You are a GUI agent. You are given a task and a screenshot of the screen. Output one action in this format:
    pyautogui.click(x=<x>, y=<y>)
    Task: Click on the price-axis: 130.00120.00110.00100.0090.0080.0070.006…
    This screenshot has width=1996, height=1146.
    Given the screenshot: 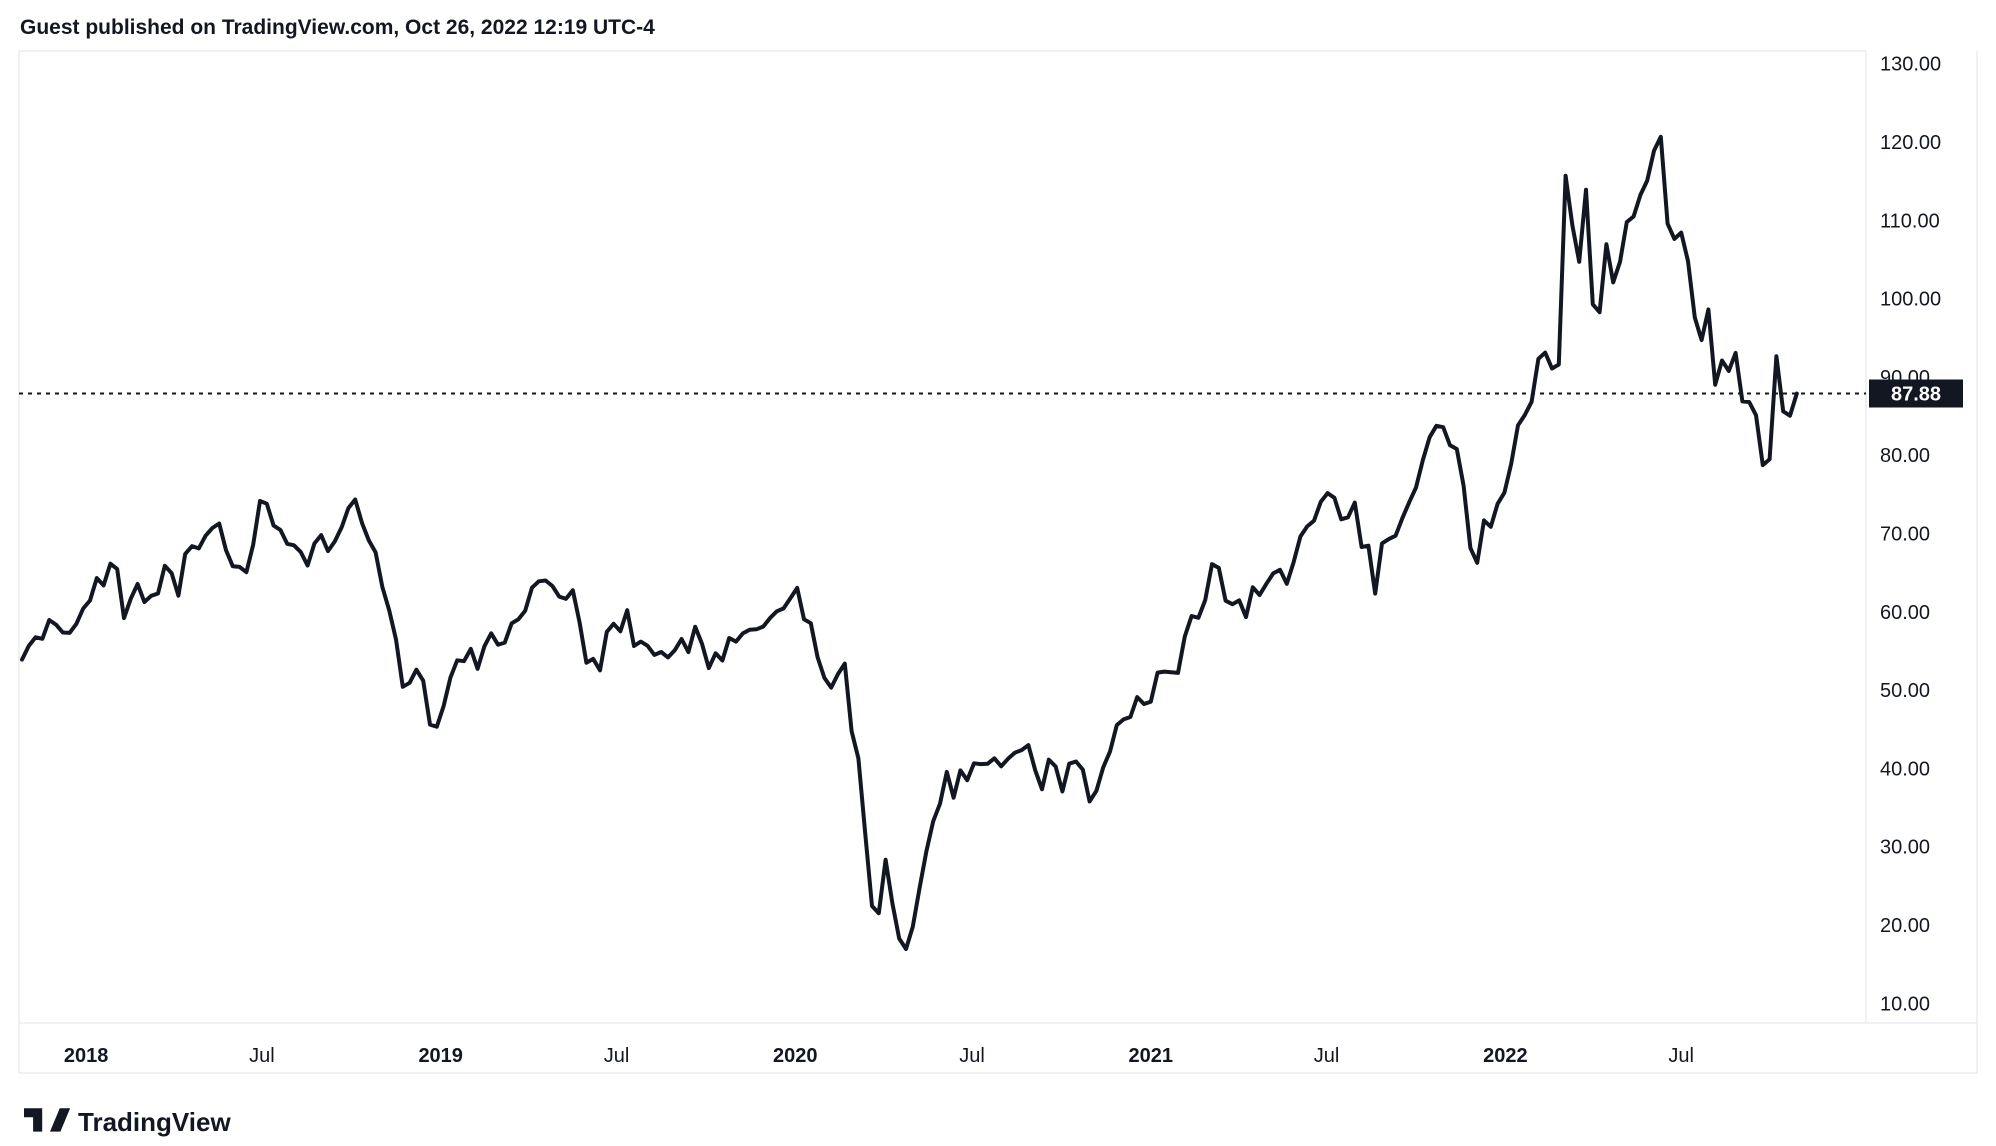 What is the action you would take?
    pyautogui.click(x=1910, y=535)
    